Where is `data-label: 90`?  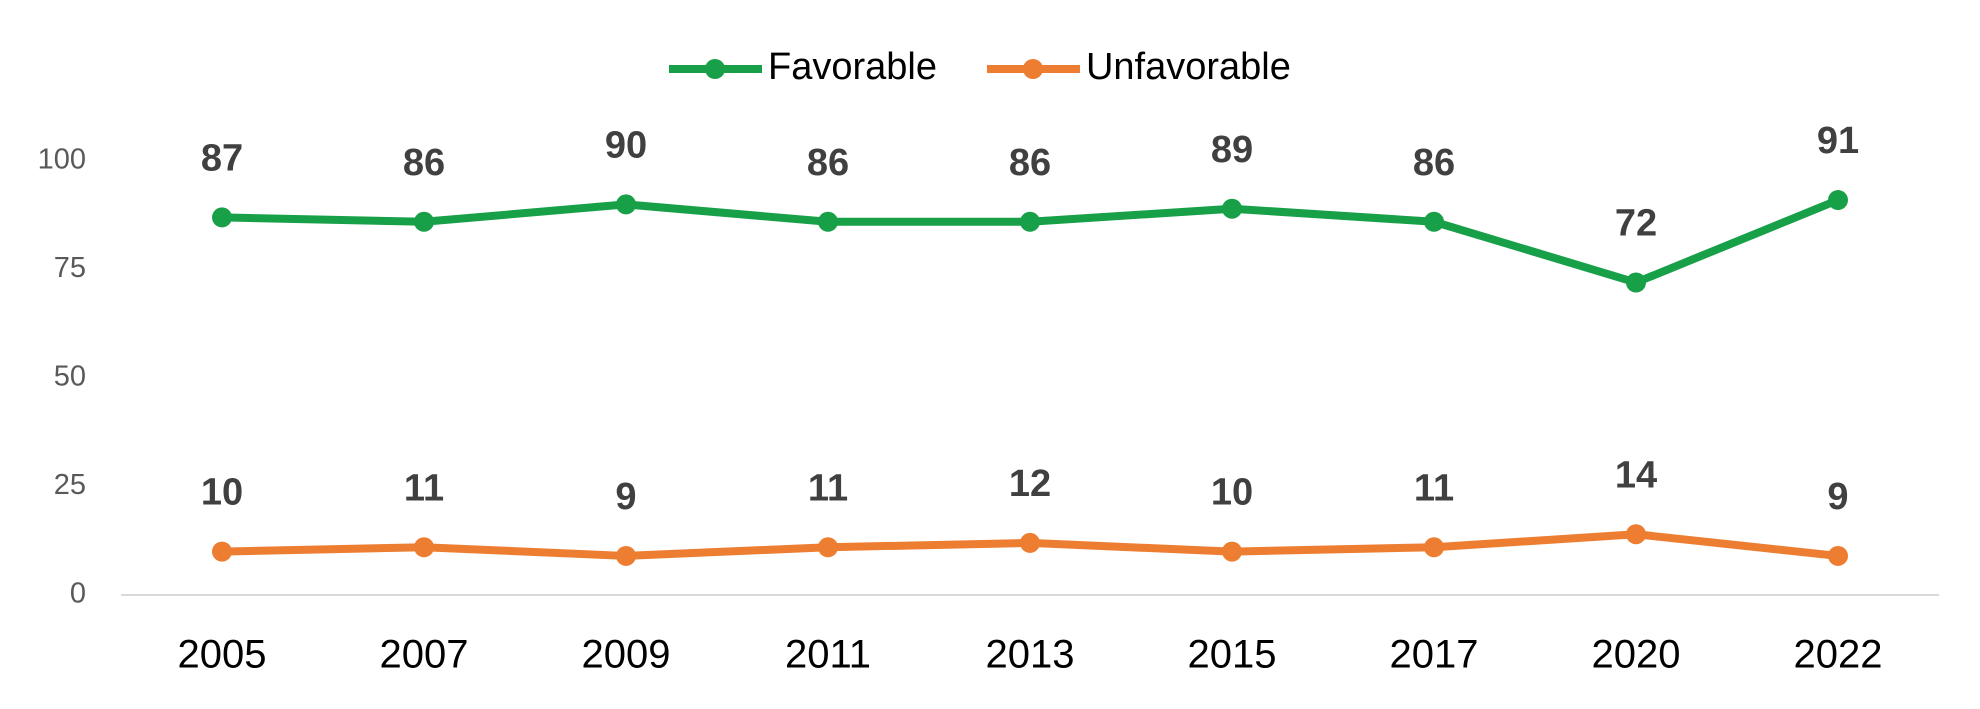
data-label: 90 is located at coordinates (626, 145).